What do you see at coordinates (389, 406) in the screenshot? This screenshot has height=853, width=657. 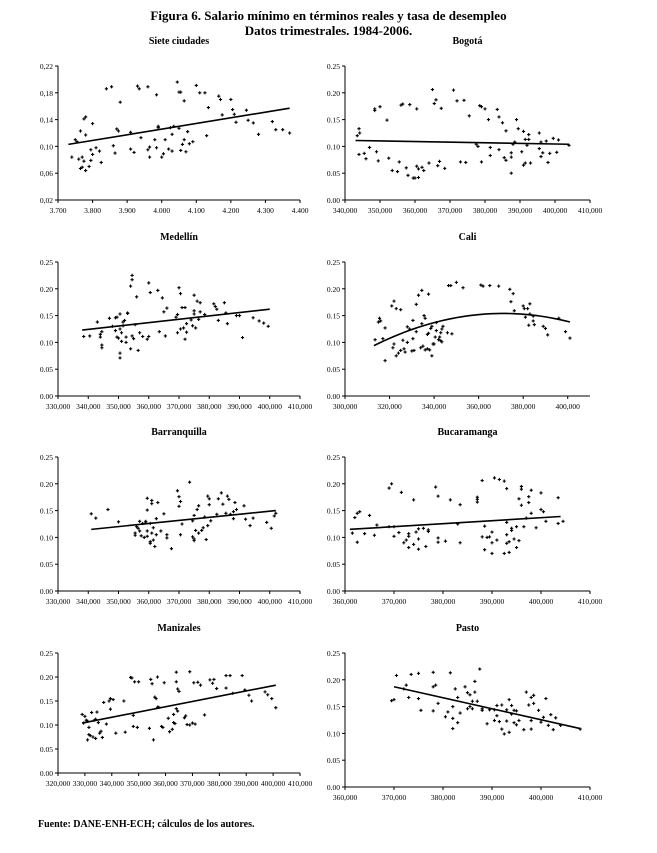 I see `x-tick-label: 320,000` at bounding box center [389, 406].